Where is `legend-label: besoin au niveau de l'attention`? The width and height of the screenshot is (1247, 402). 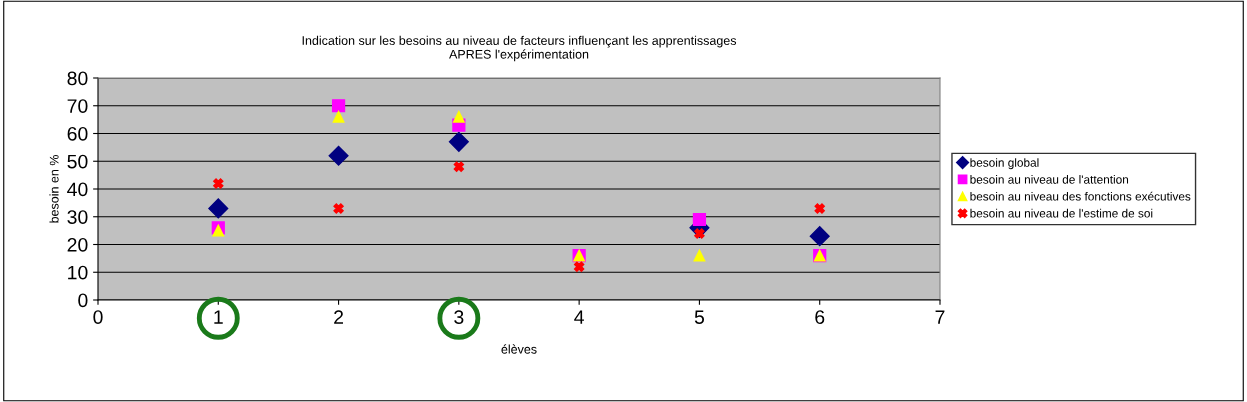
legend-label: besoin au niveau de l'attention is located at coordinates (1049, 179).